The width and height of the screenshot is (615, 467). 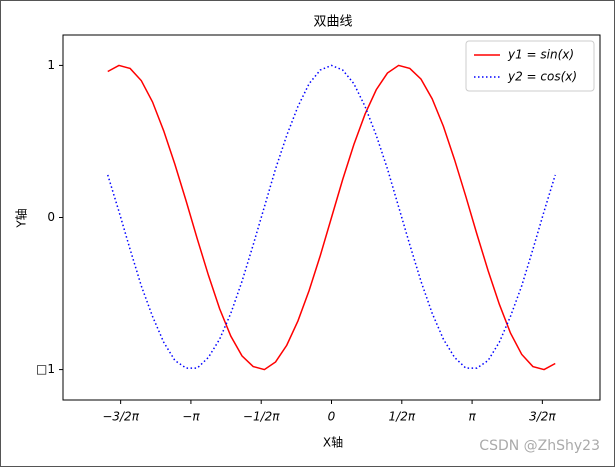 I want to click on x-tick-label: 0, so click(x=332, y=417).